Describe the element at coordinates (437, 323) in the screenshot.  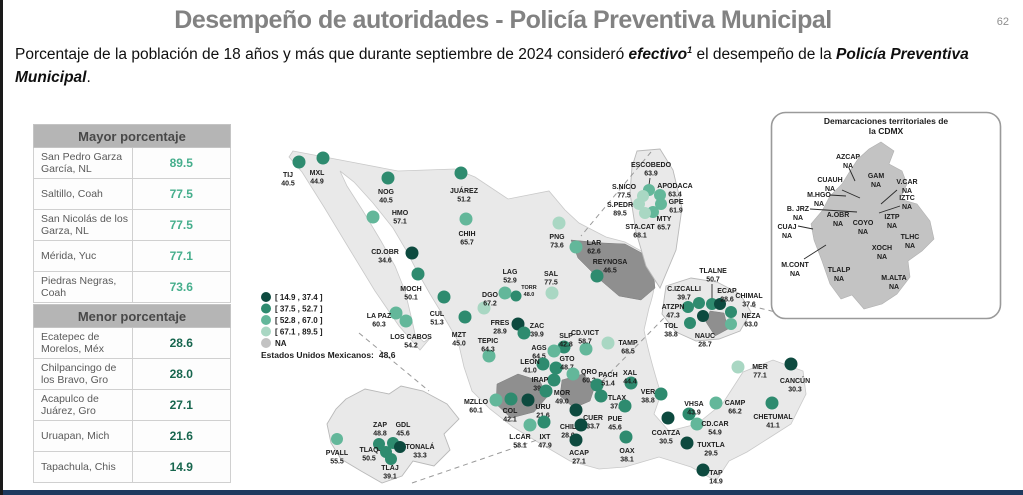
I see `city-value: 51.3` at that location.